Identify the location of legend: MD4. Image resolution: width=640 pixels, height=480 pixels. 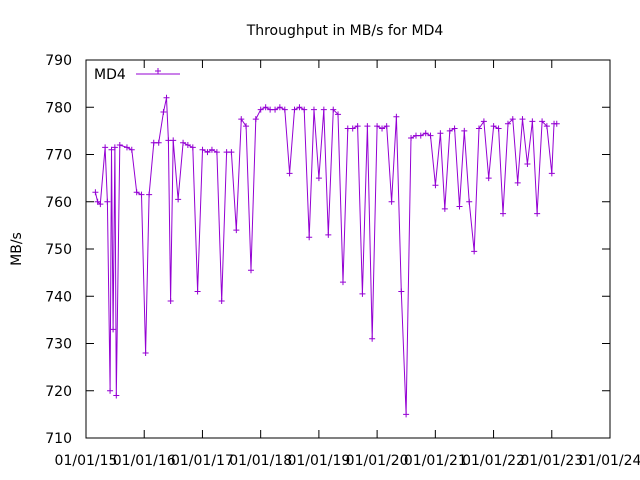
(137, 75).